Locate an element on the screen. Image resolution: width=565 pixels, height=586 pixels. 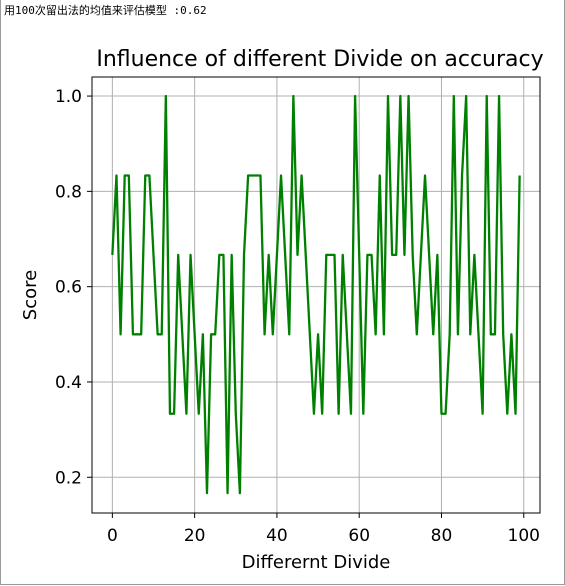
x-tick-label: 100 is located at coordinates (524, 536).